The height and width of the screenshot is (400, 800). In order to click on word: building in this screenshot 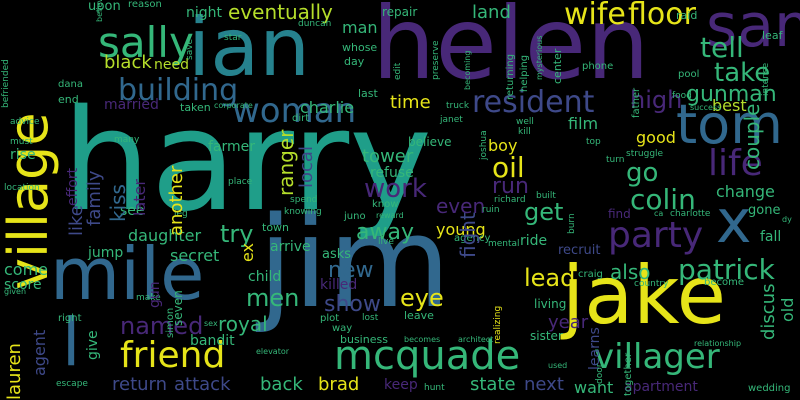, I will do `click(178, 90)`.